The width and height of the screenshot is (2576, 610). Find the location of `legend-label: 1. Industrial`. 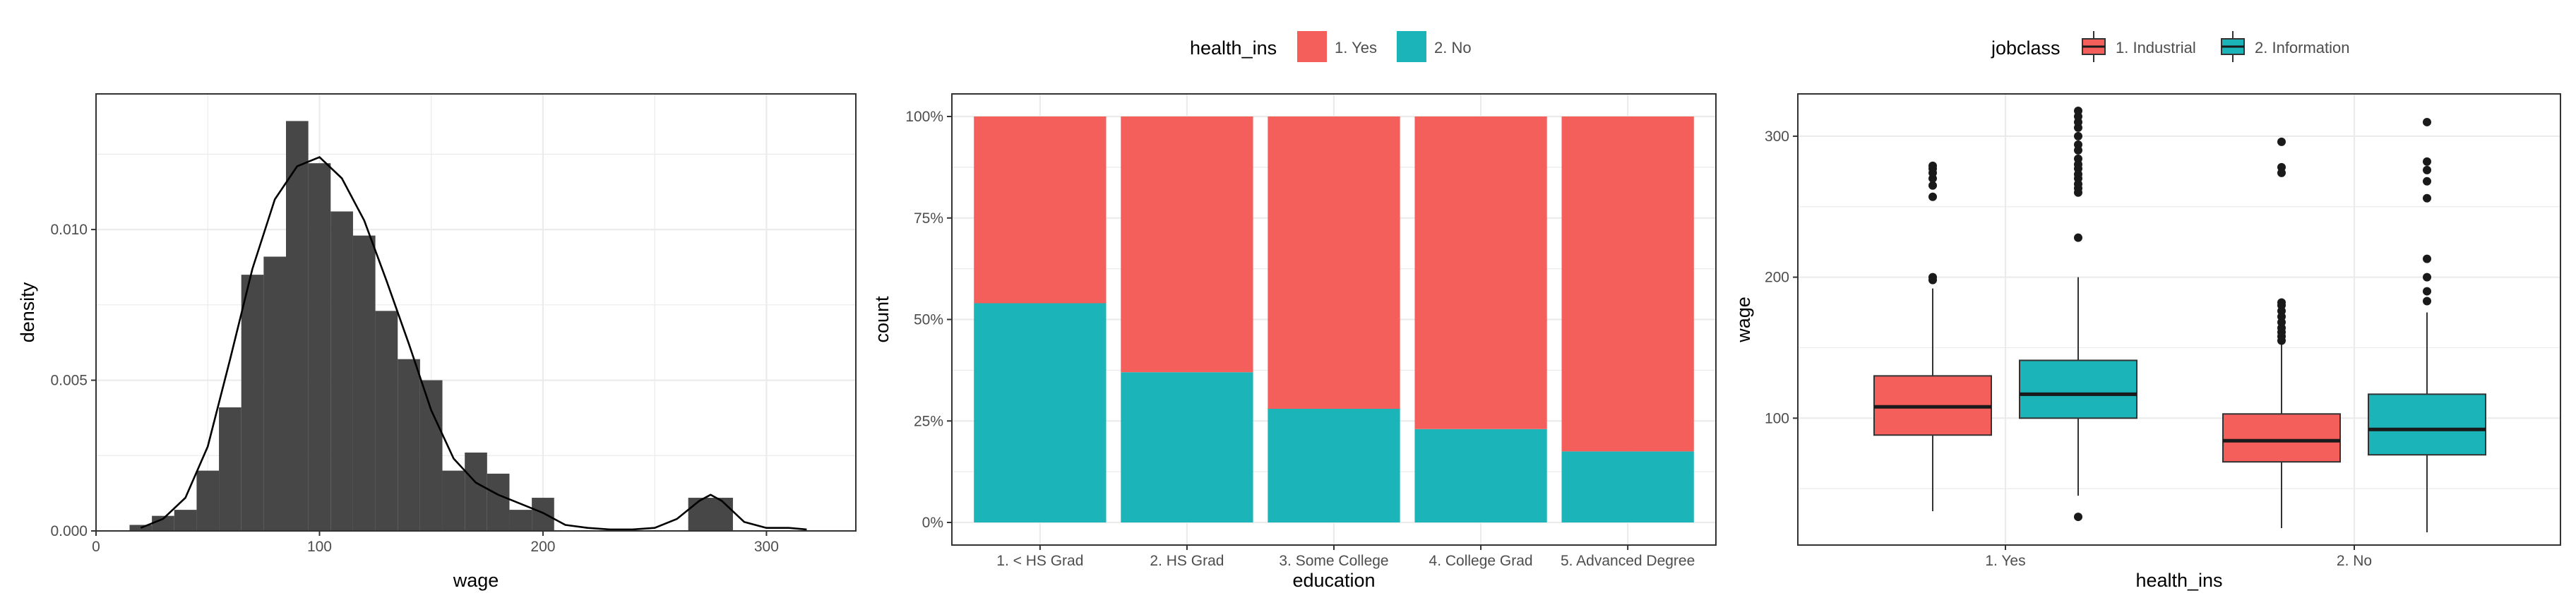

legend-label: 1. Industrial is located at coordinates (2156, 47).